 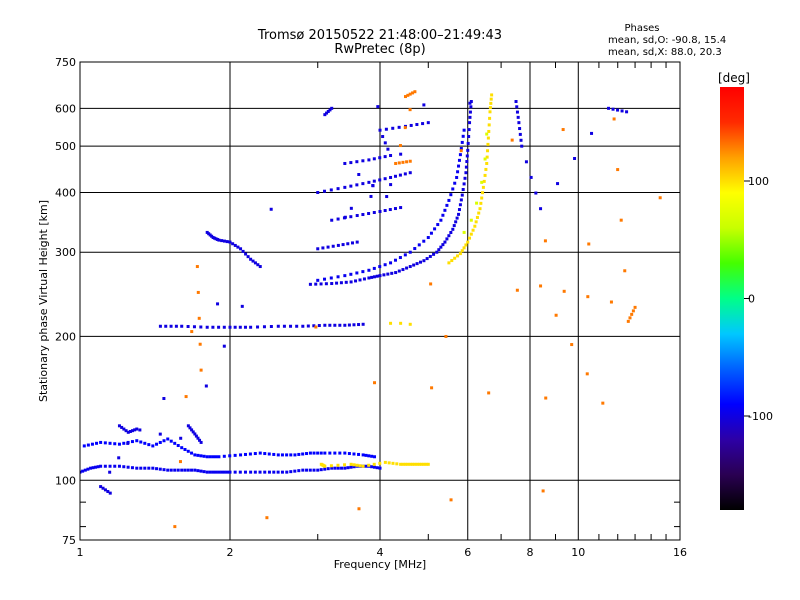 I want to click on colorbar-label: [deg], so click(x=734, y=78).